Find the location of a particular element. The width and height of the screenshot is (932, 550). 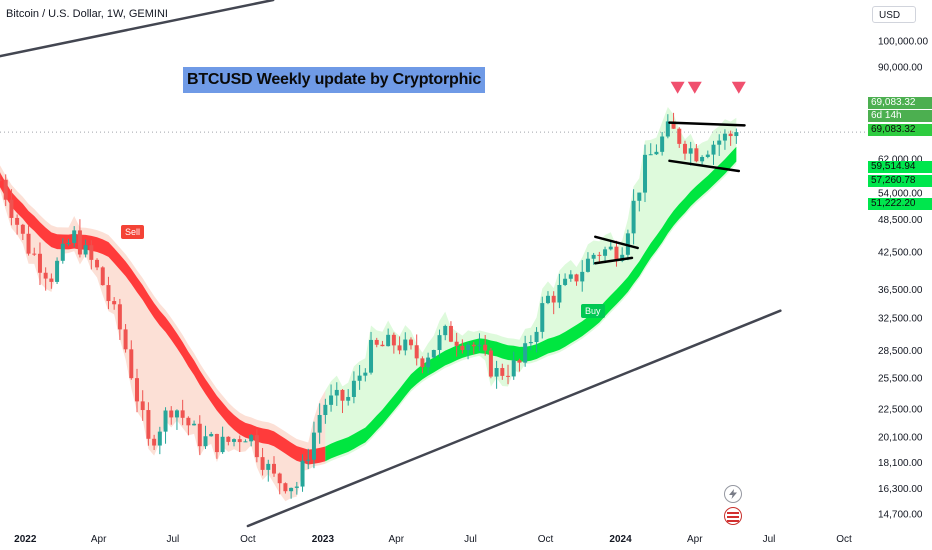

symbol-label: Bitcoin / U.S. Dollar, 1W, GEMINI is located at coordinates (87, 14).